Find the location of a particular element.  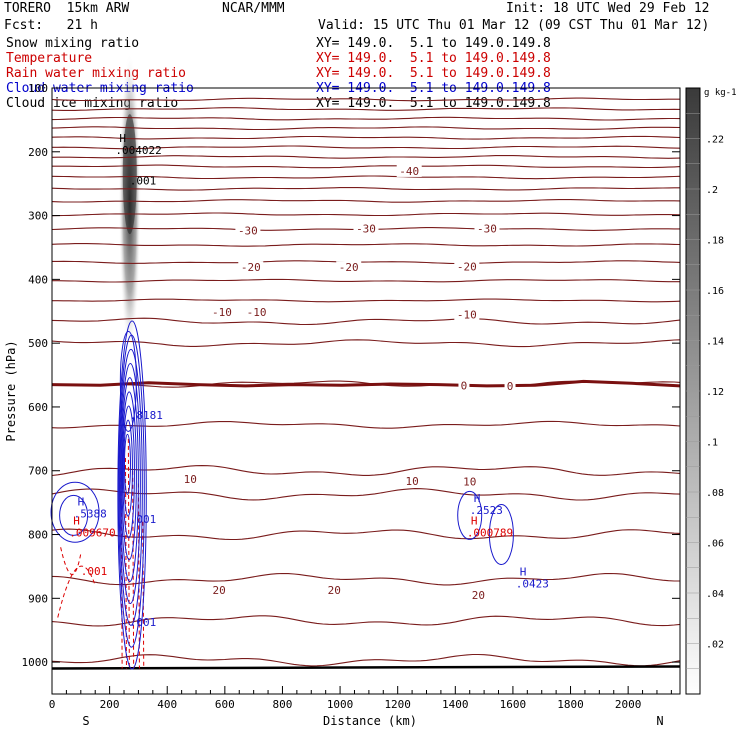

field-temperature-xy: XY= 149.0. 5.1 to 149.0.149.8 is located at coordinates (433, 58).